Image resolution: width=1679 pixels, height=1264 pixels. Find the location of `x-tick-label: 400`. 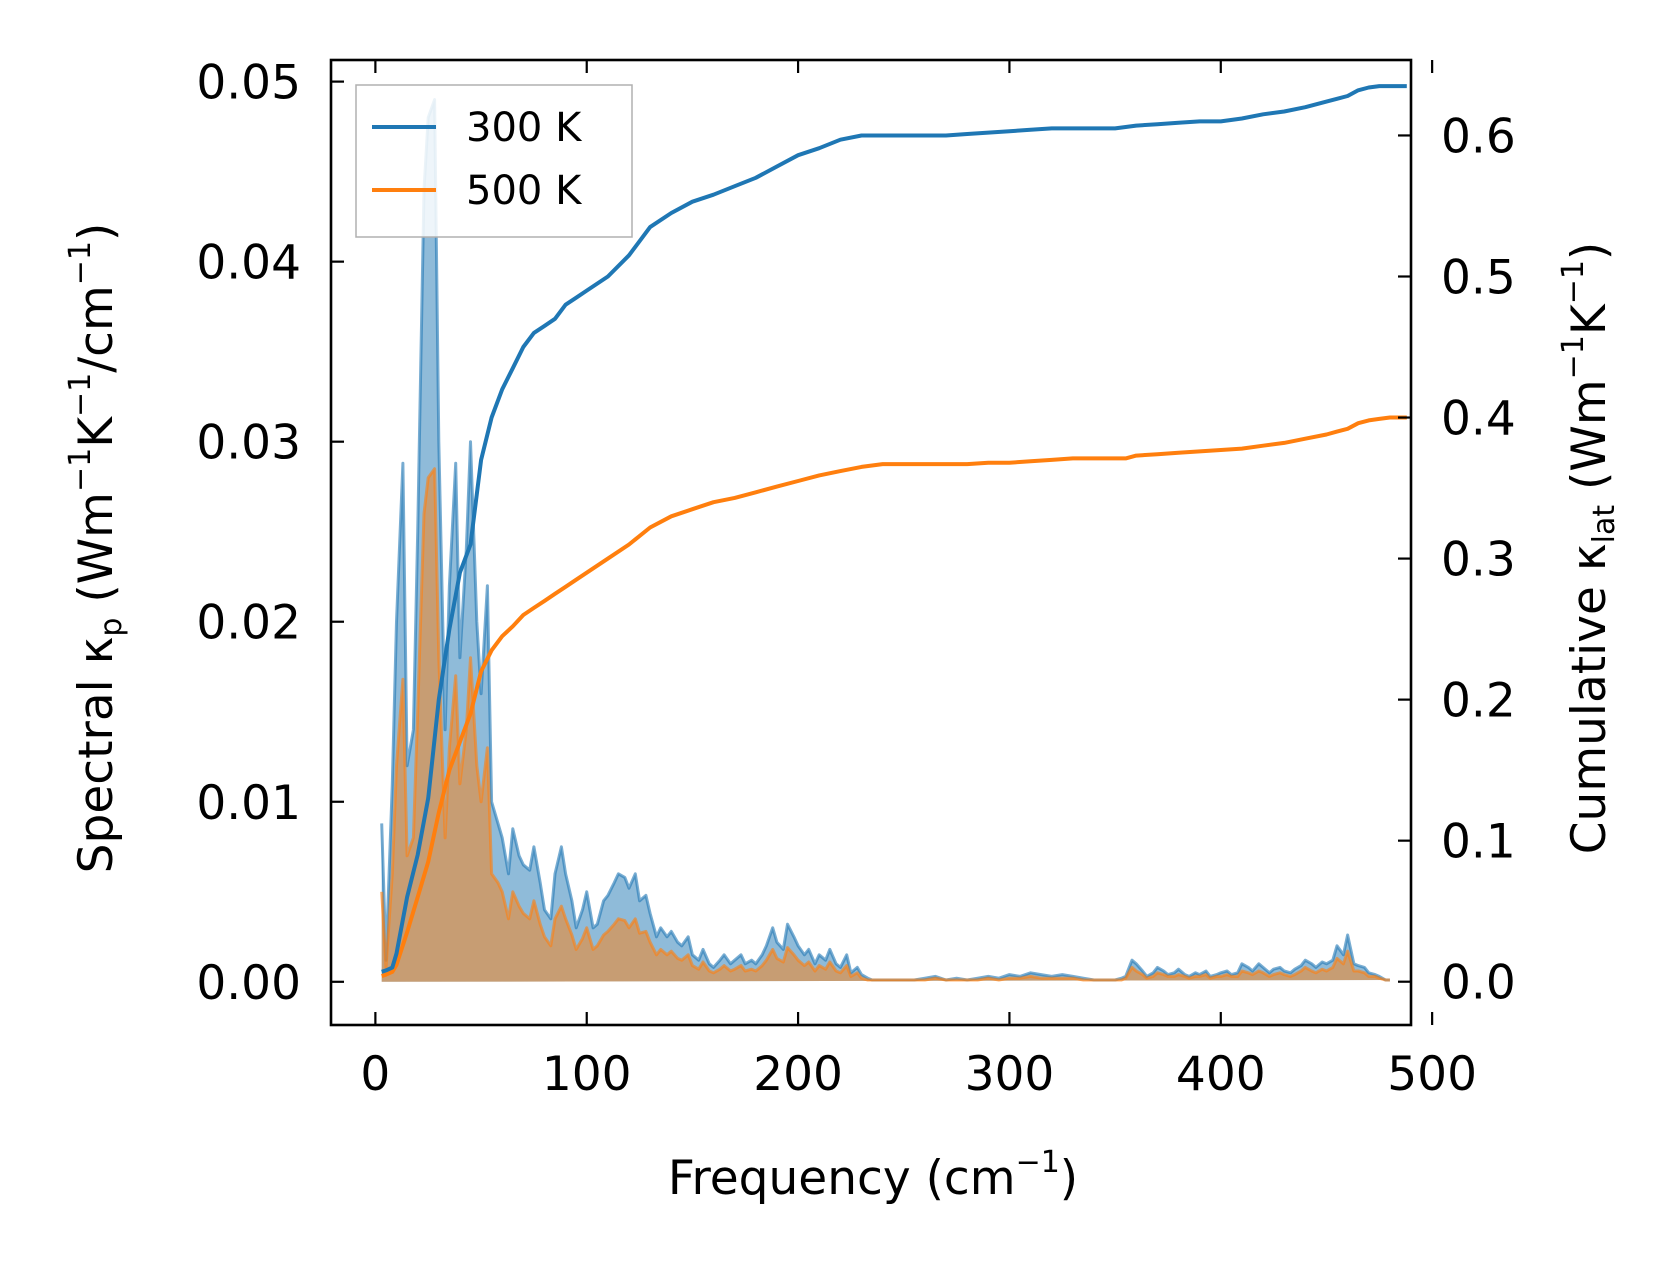

x-tick-label: 400 is located at coordinates (1221, 1074).